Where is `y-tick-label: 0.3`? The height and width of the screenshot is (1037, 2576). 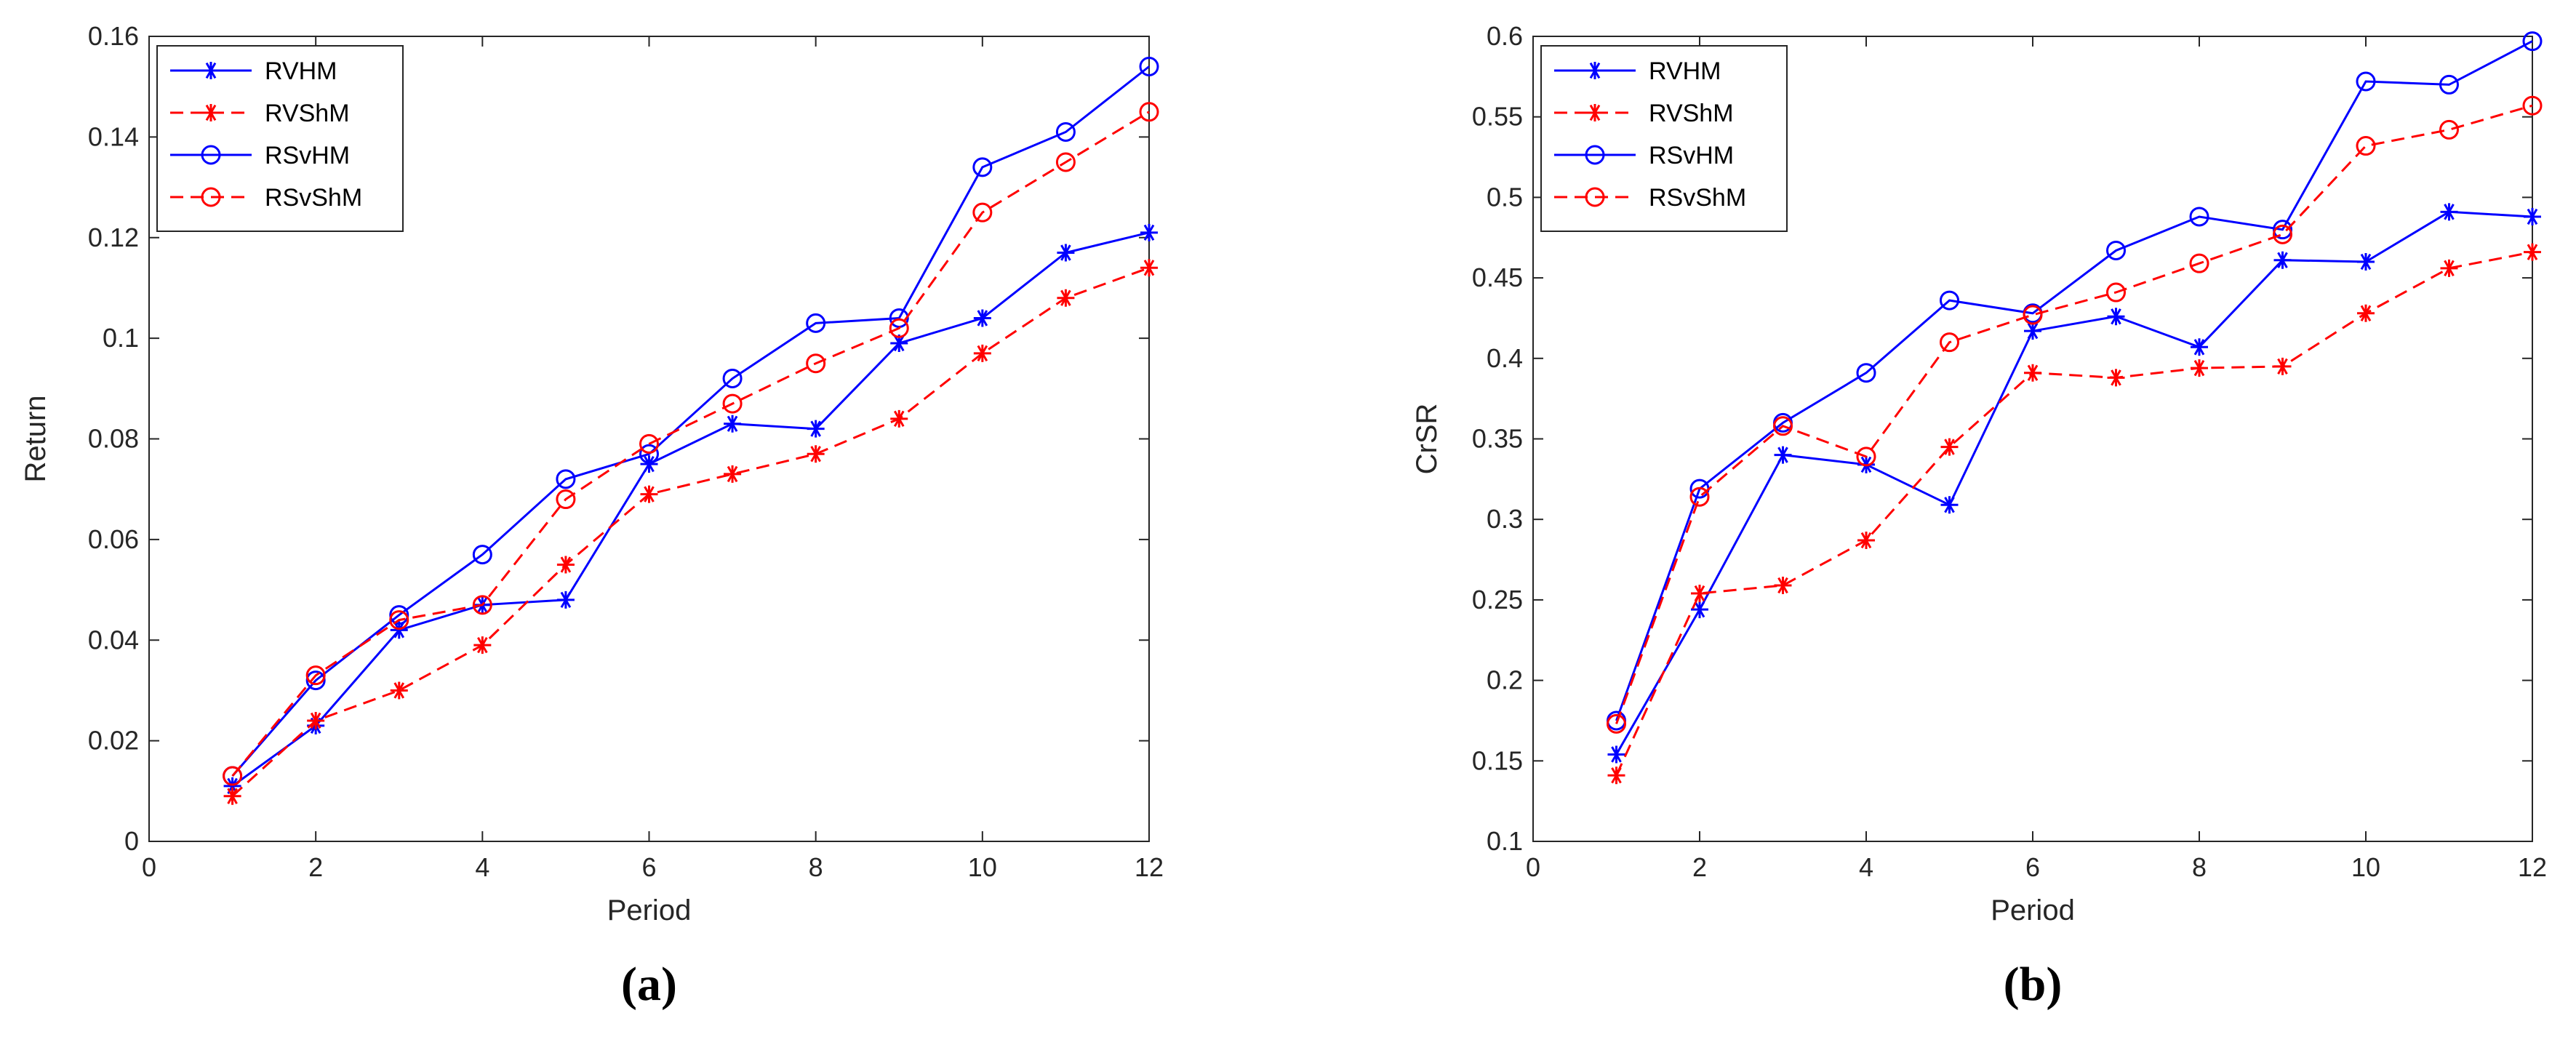
y-tick-label: 0.3 is located at coordinates (1505, 519).